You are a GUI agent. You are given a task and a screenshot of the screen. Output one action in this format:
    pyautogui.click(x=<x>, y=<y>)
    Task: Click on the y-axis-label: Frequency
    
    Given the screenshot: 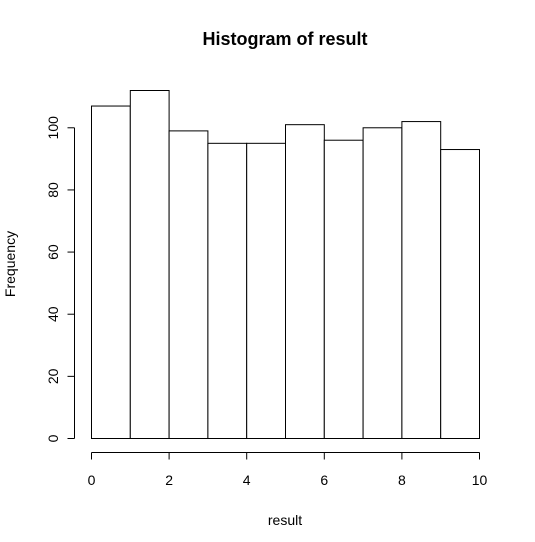 What is the action you would take?
    pyautogui.click(x=10, y=264)
    